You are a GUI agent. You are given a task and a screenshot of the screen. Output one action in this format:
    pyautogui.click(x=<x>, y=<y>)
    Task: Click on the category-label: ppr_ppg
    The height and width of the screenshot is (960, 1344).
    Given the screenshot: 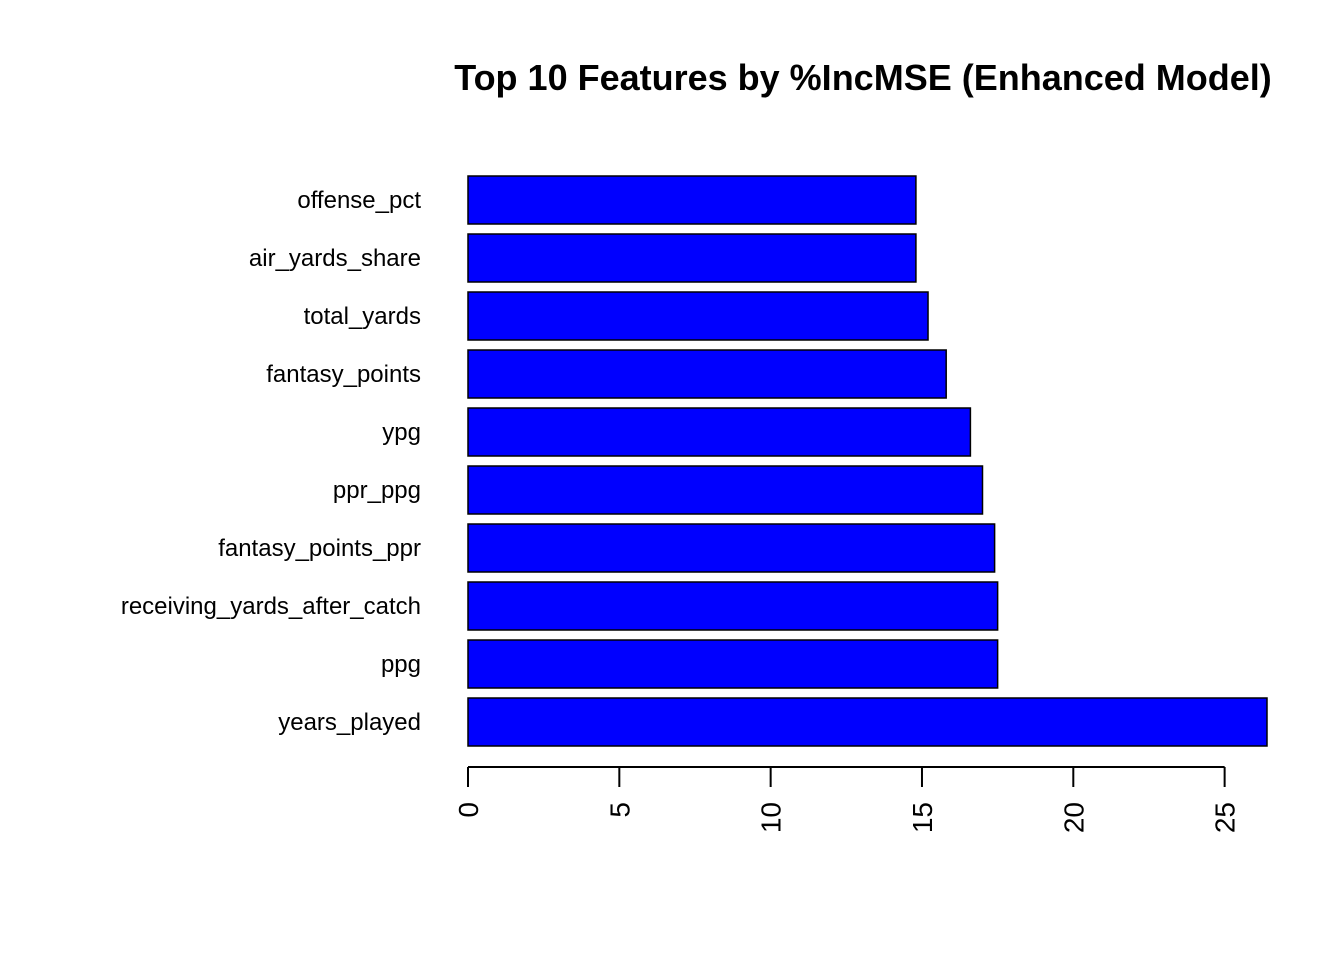 What is the action you would take?
    pyautogui.click(x=377, y=490)
    